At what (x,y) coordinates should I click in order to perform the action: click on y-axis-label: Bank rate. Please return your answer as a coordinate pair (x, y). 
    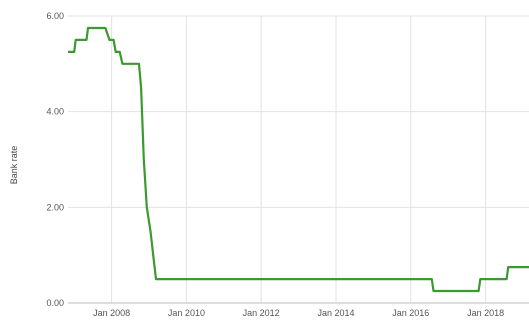
    Looking at the image, I should click on (14, 165).